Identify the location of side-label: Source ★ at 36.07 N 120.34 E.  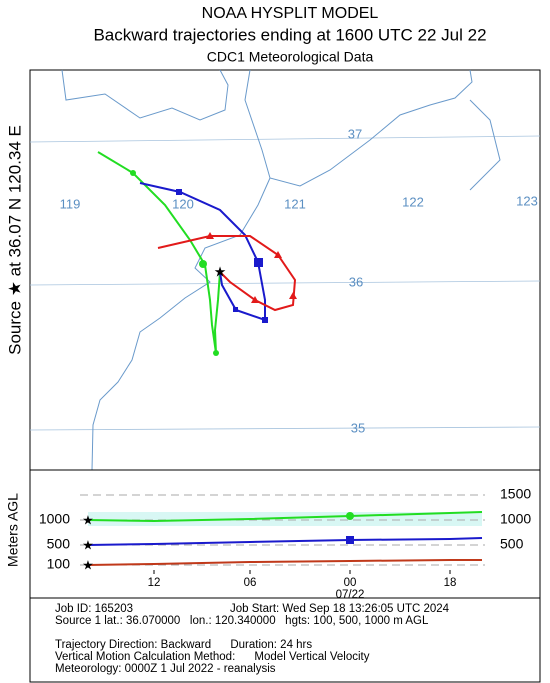
(14, 240).